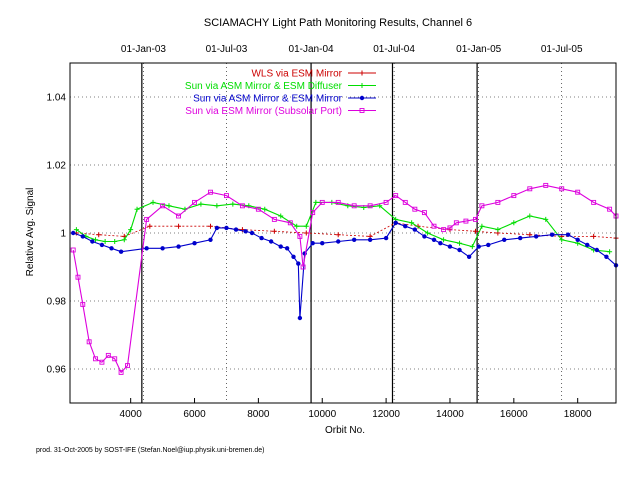  What do you see at coordinates (57, 166) in the screenshot?
I see `y-tick-label: 1.02` at bounding box center [57, 166].